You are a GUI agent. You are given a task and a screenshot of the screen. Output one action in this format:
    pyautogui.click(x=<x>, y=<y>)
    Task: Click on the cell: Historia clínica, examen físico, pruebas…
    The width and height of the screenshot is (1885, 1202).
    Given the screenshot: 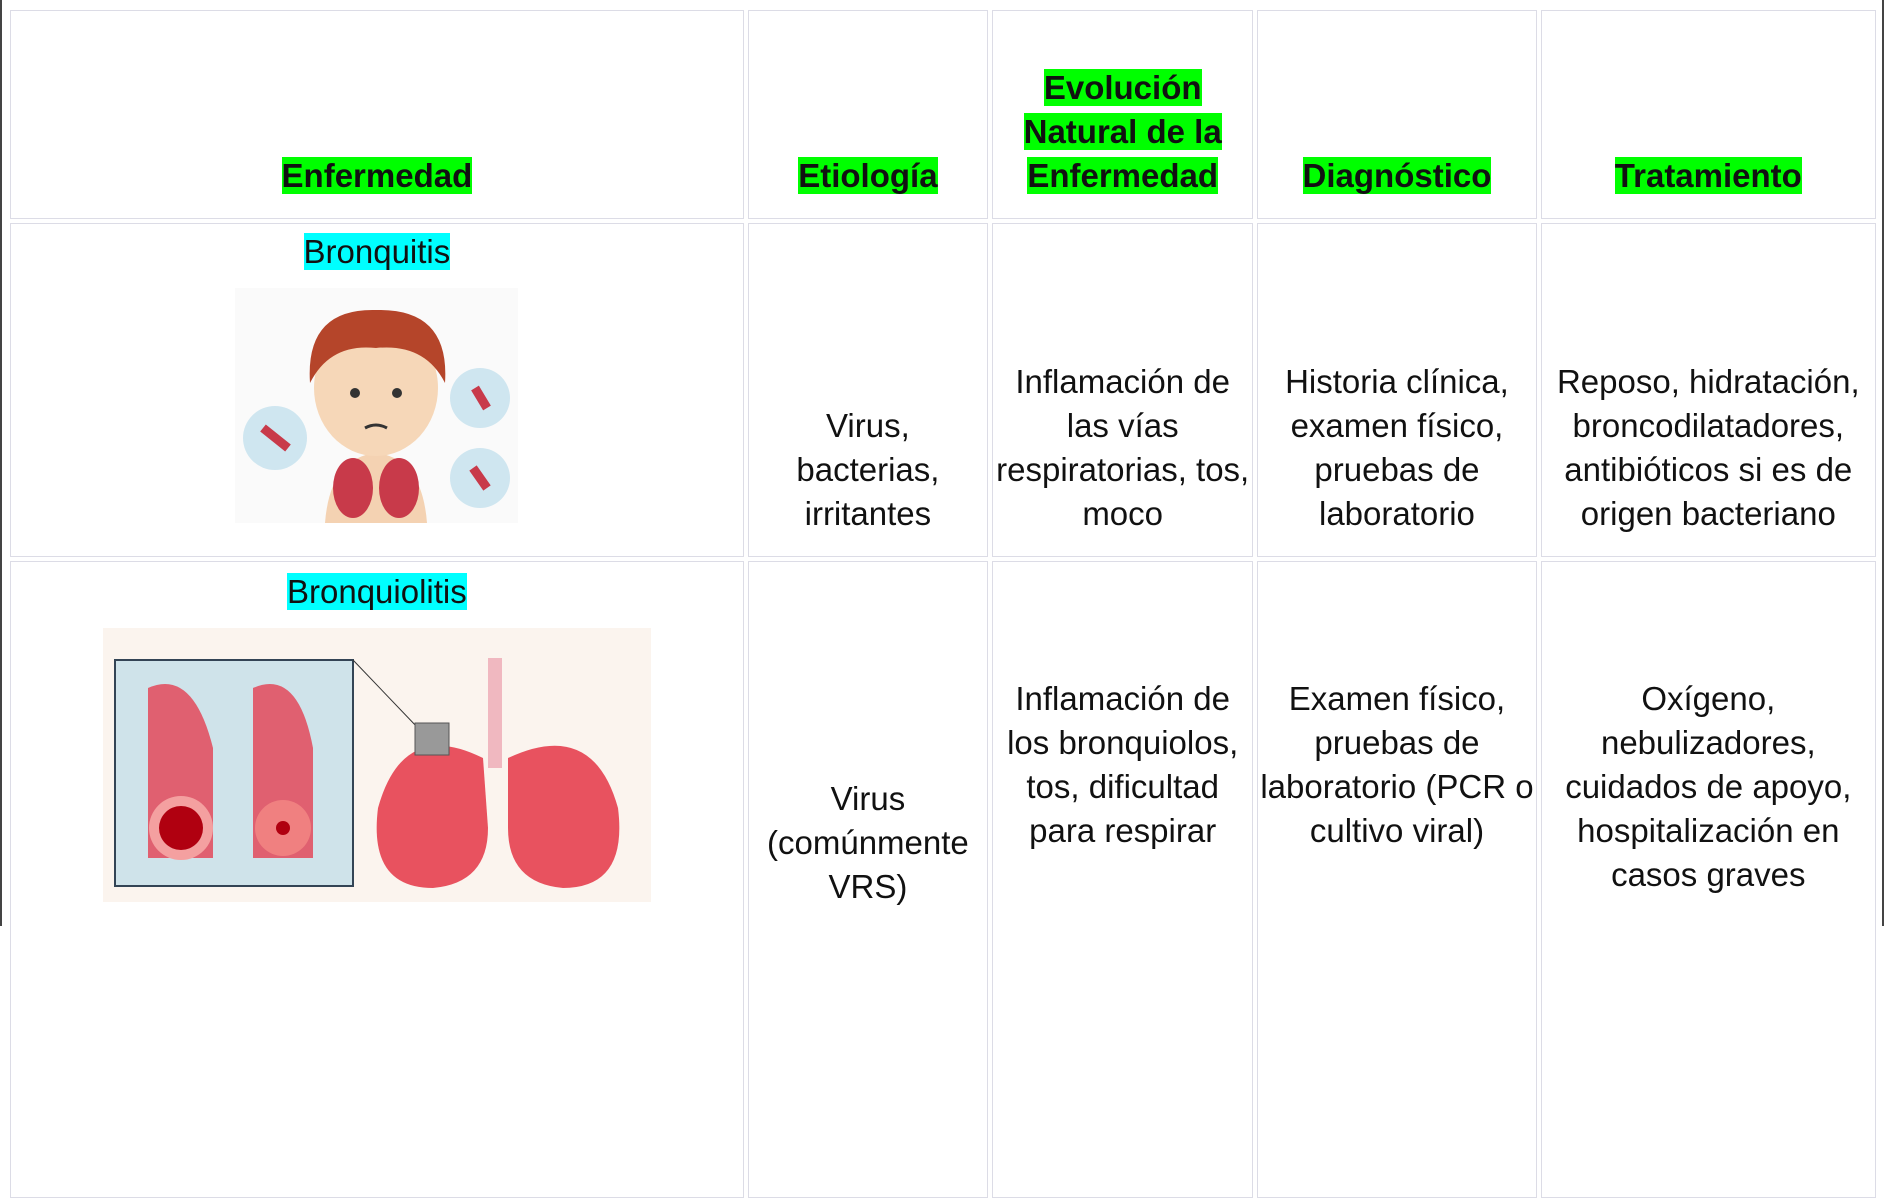 What is the action you would take?
    pyautogui.click(x=1397, y=390)
    